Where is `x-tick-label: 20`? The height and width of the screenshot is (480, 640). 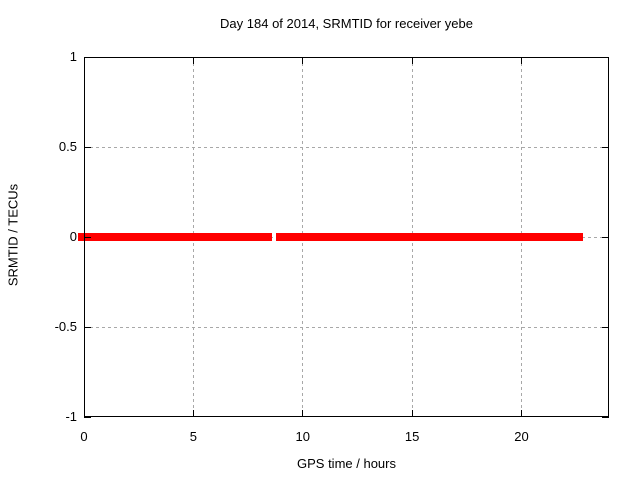
x-tick-label: 20 is located at coordinates (521, 436).